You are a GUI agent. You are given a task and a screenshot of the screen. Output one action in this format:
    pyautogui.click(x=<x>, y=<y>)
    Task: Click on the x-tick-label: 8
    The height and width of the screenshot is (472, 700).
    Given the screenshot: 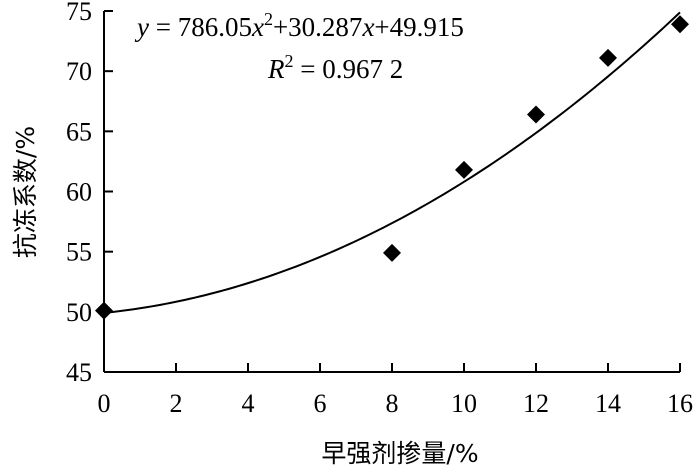 What is the action you would take?
    pyautogui.click(x=392, y=403)
    